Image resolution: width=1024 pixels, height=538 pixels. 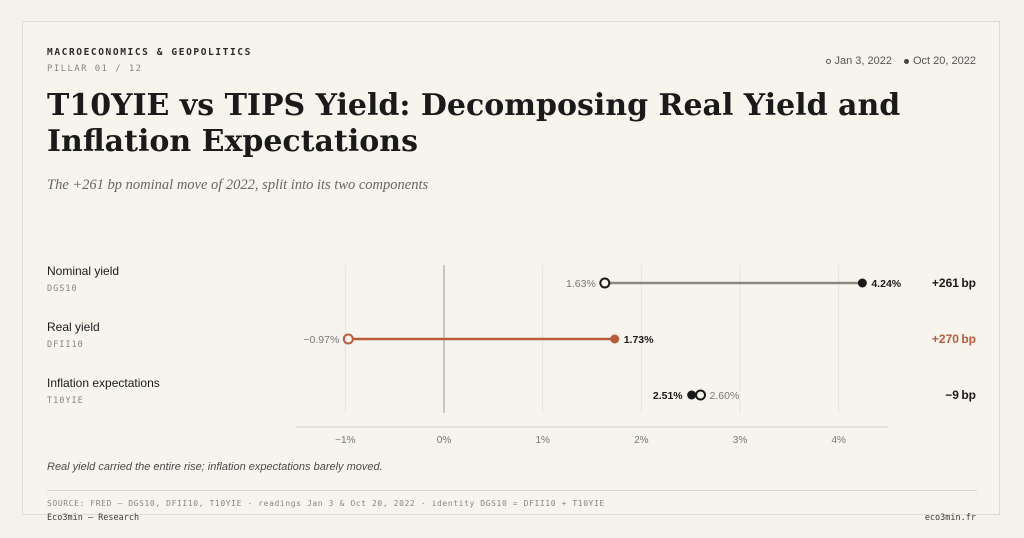 What do you see at coordinates (444, 440) in the screenshot?
I see `x-tick-label: 0%` at bounding box center [444, 440].